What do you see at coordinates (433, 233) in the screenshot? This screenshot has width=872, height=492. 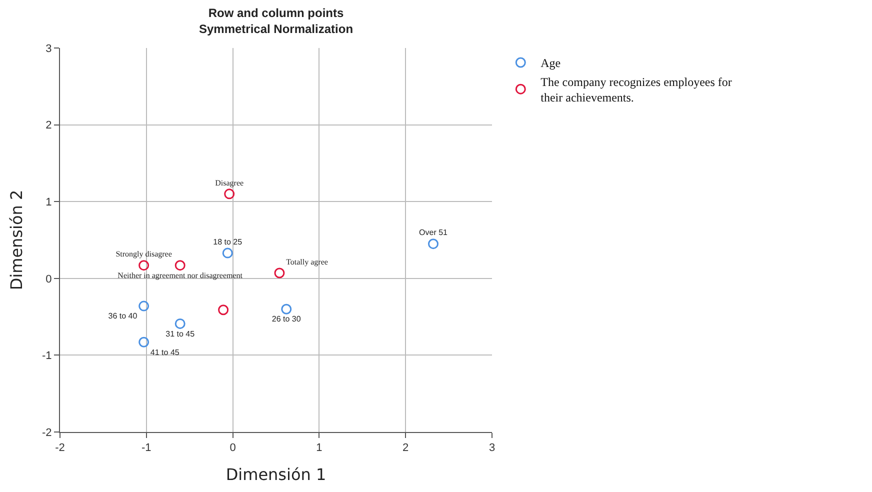 I see `data-label: Over 51` at bounding box center [433, 233].